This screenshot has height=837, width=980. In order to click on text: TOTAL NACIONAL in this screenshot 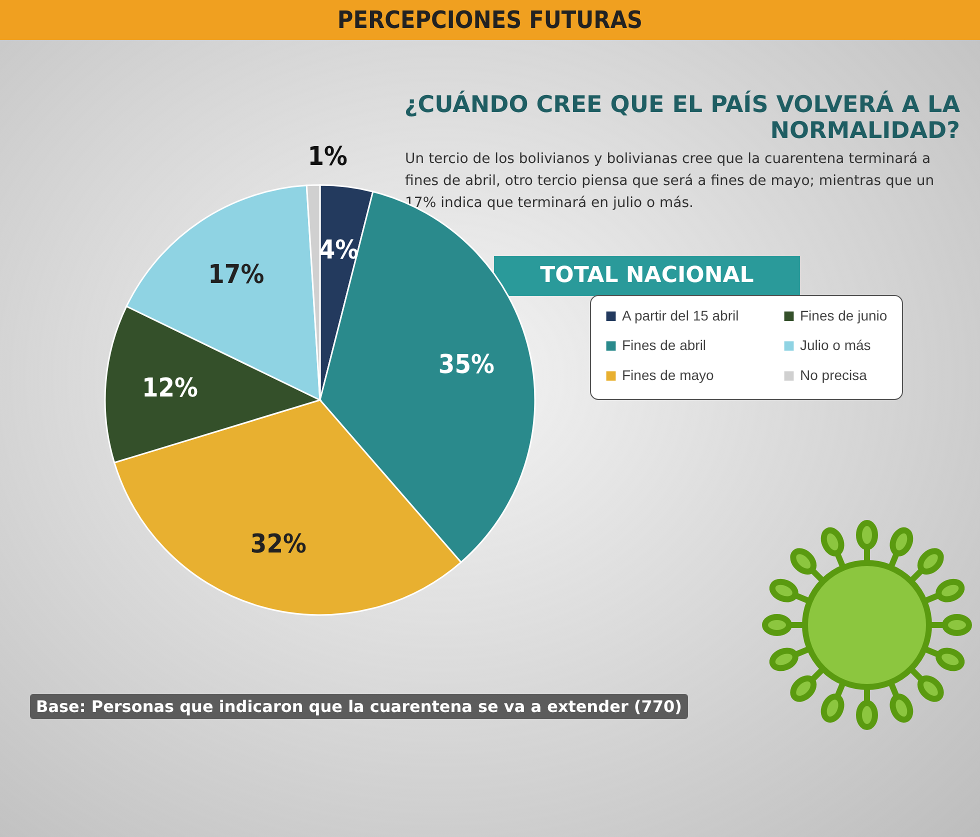, I will do `click(647, 276)`.